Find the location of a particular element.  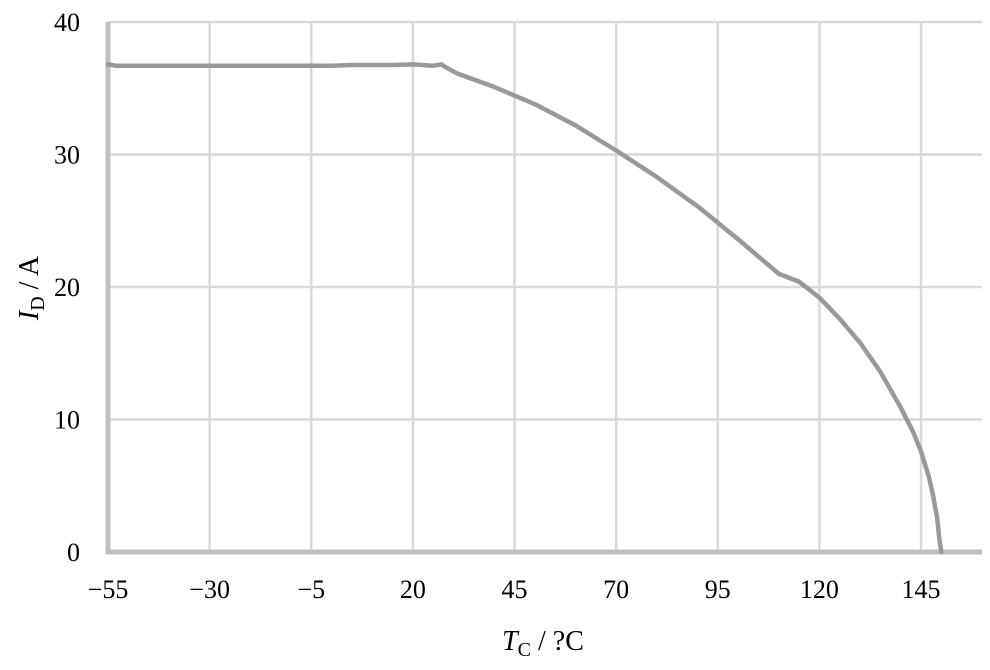

y-axis-title: ID / A is located at coordinates (31, 288).